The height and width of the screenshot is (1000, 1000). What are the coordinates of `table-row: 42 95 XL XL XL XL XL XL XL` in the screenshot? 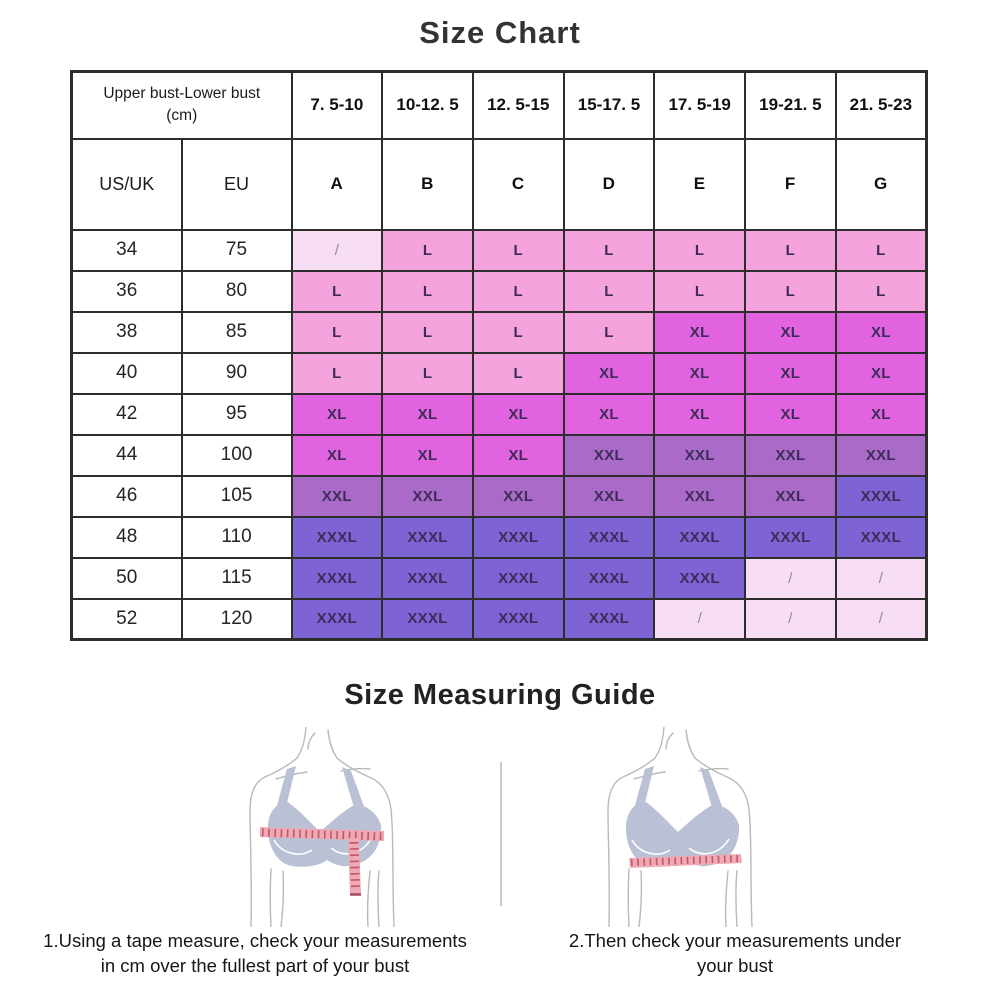 It's located at (499, 414).